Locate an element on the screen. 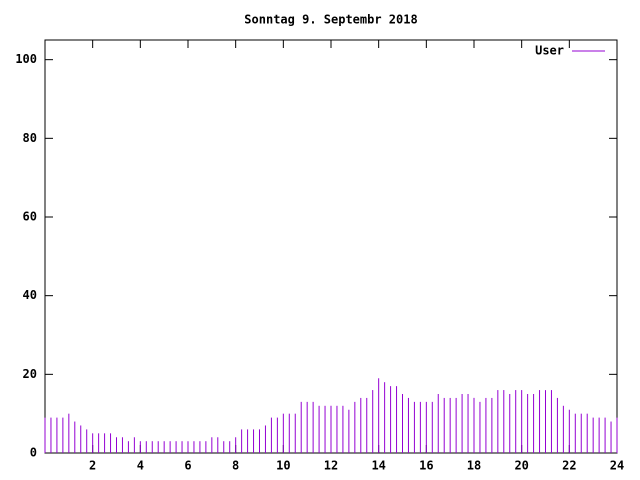 This screenshot has height=480, width=640. x-tick-label: 22 is located at coordinates (569, 466).